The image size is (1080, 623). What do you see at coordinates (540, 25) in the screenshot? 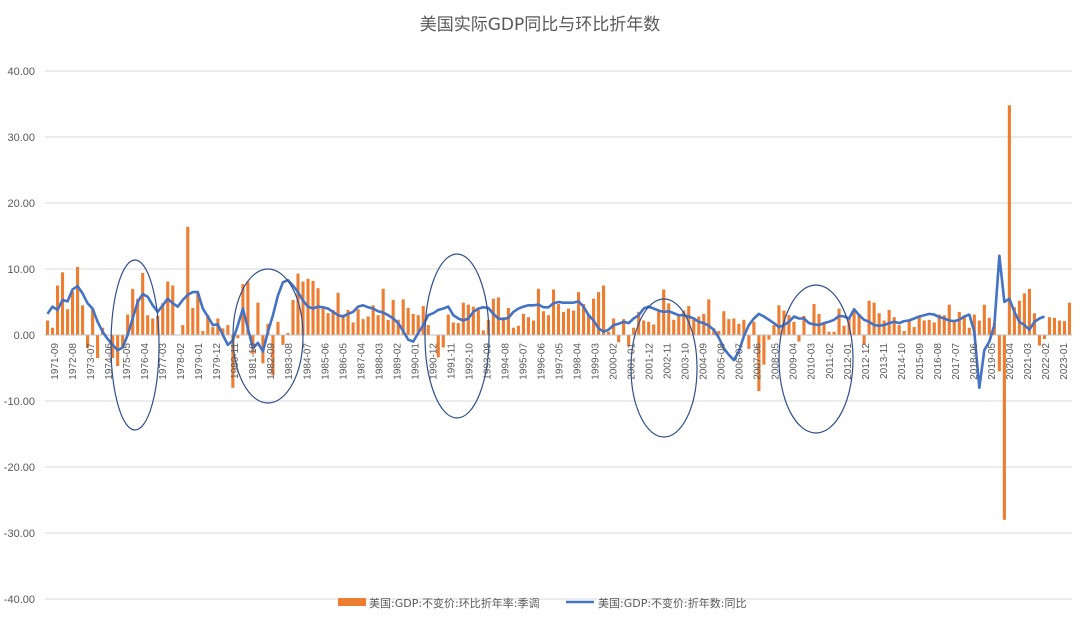
I see `chart-title: 美国实际GDP同比与环比折年数` at bounding box center [540, 25].